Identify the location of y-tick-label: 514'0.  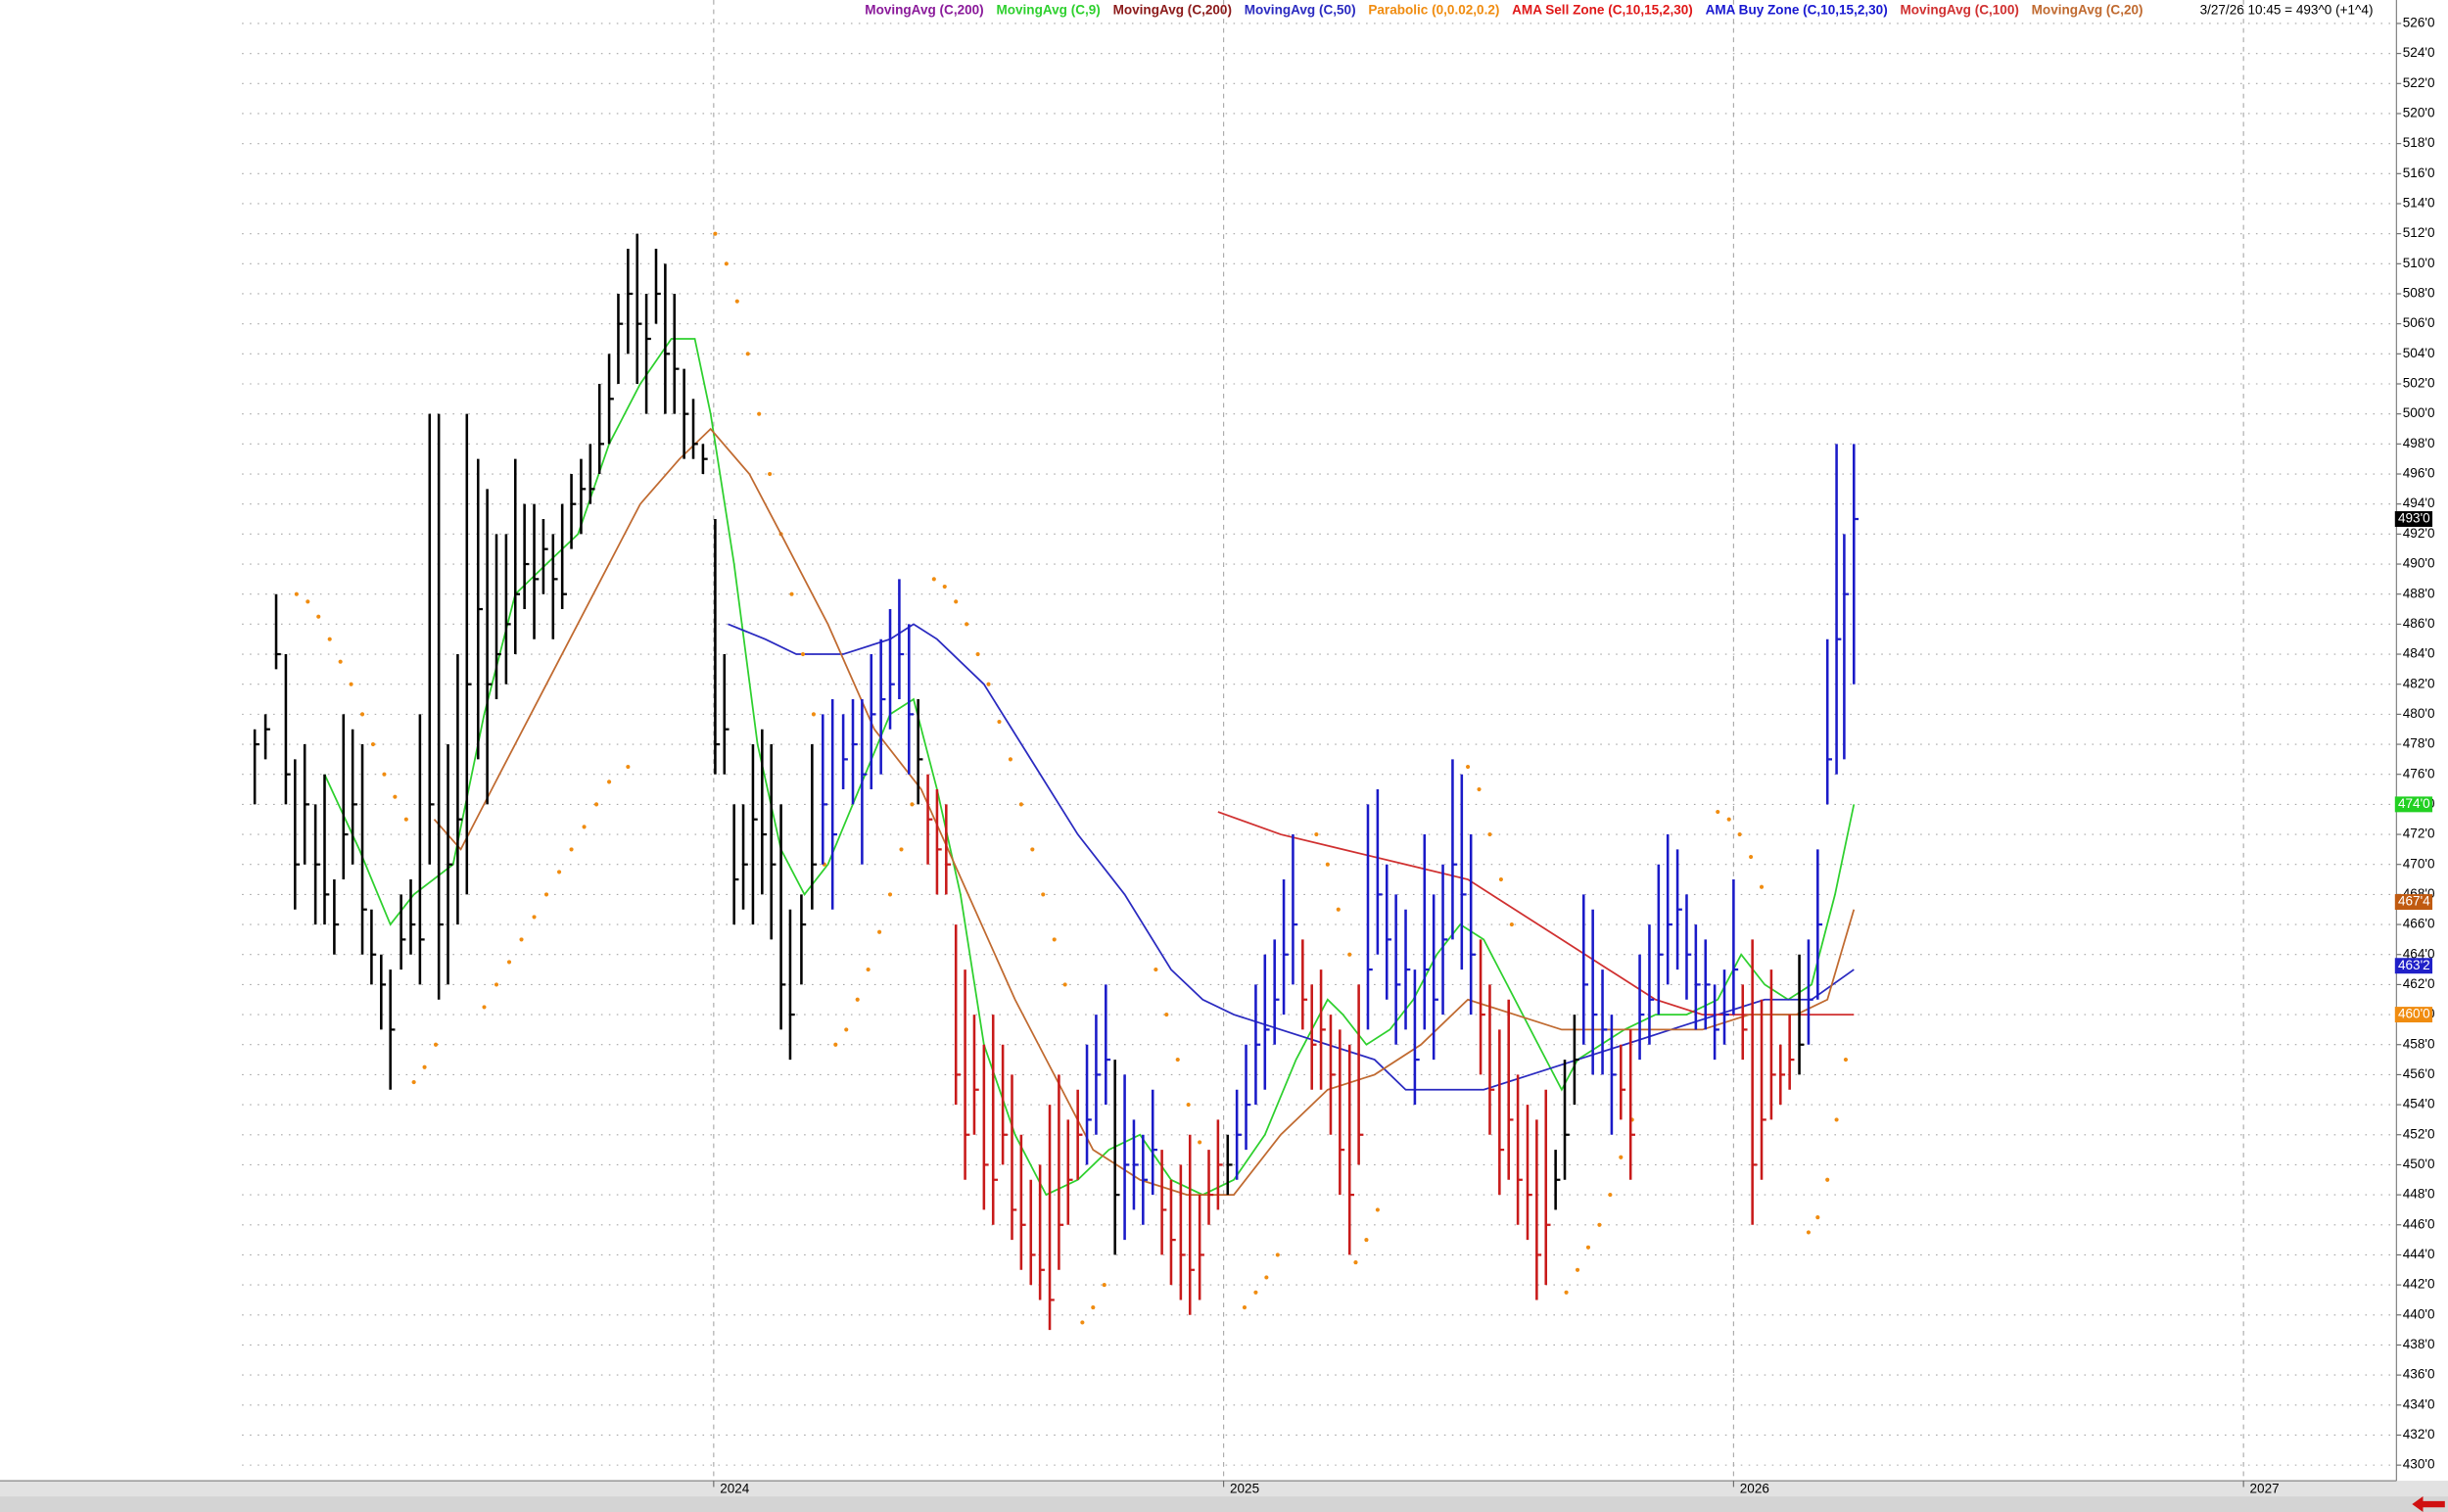
(2419, 203).